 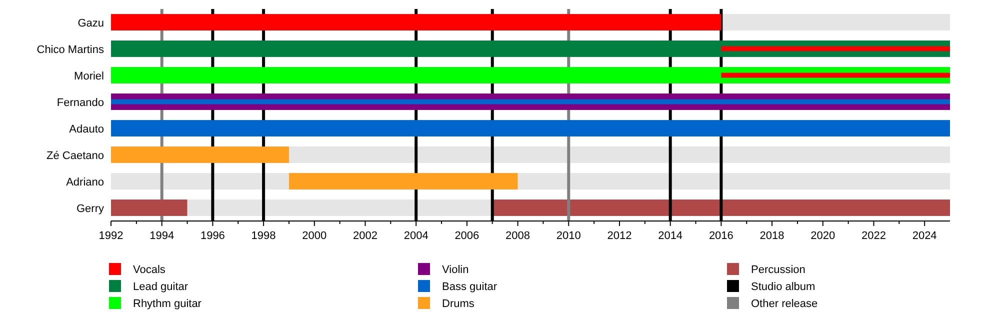 What do you see at coordinates (455, 270) in the screenshot?
I see `legend-label: Violin` at bounding box center [455, 270].